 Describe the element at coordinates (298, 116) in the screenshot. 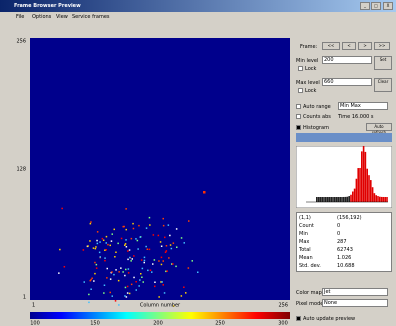

I see `counts-checkbox` at that location.